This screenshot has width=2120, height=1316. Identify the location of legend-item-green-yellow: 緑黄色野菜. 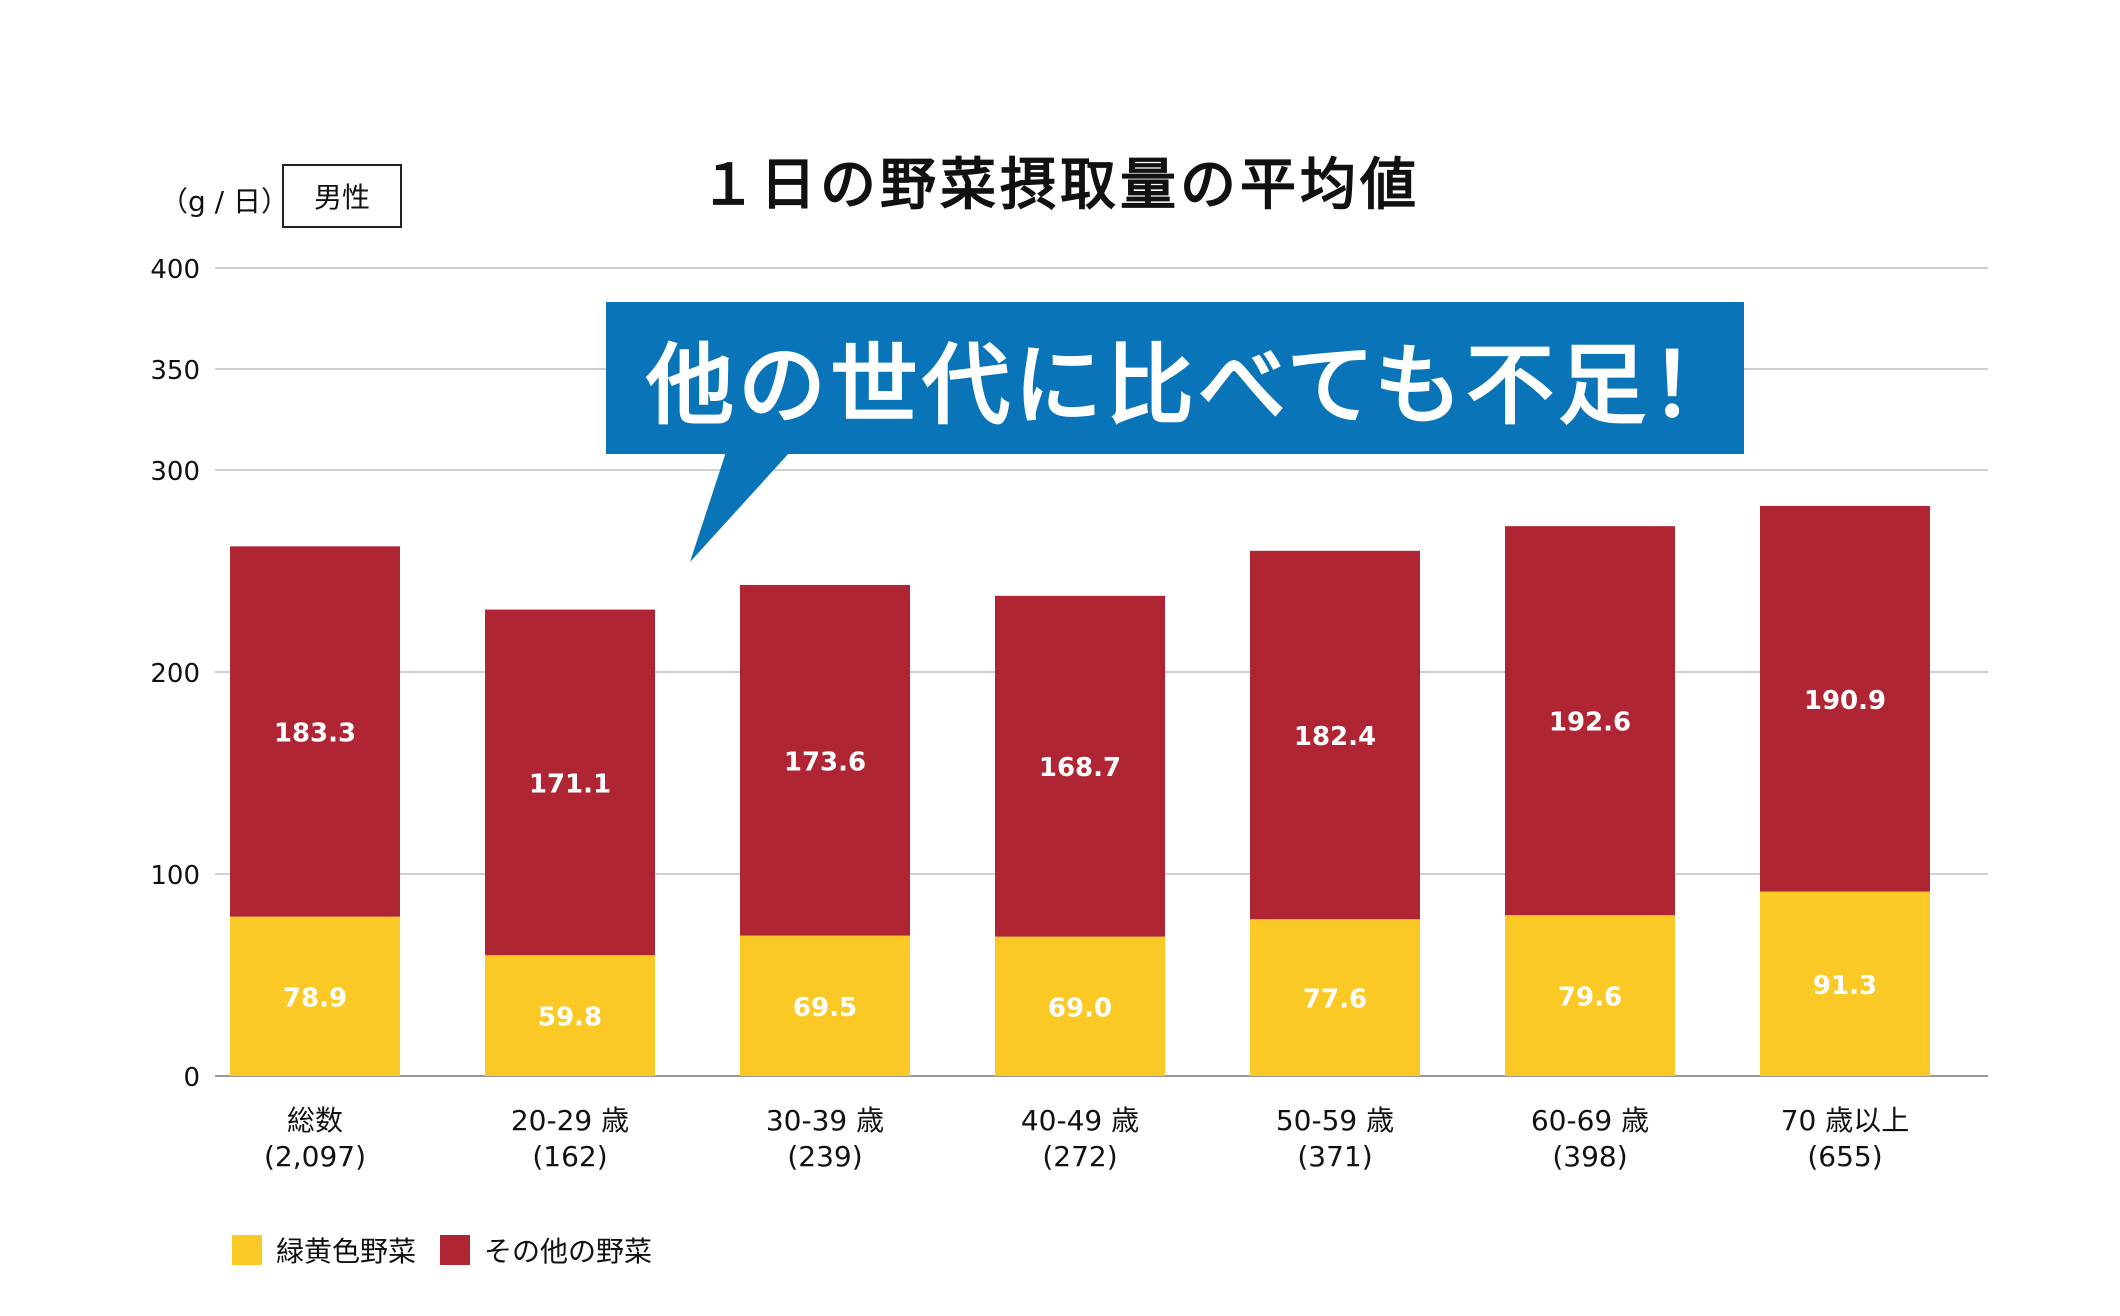
(324, 1250).